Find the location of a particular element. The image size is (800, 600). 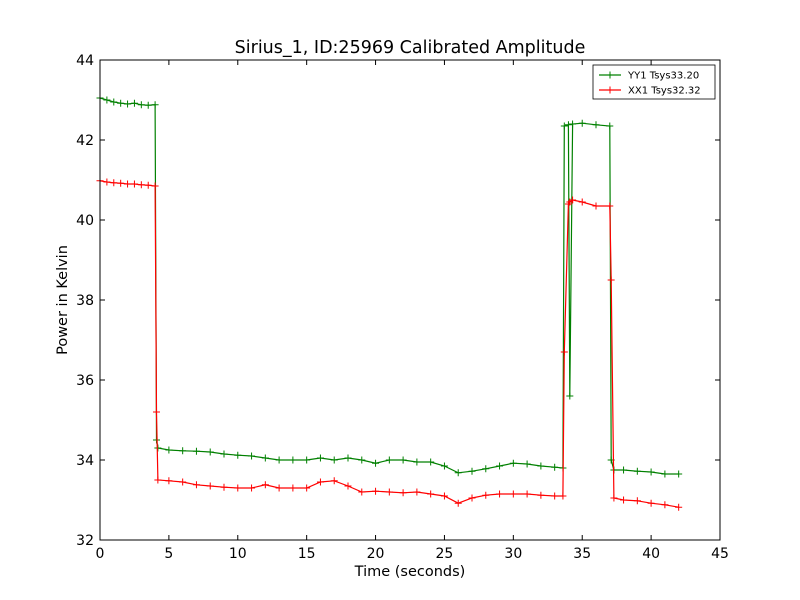

y-tick-label: 38 is located at coordinates (85, 301).